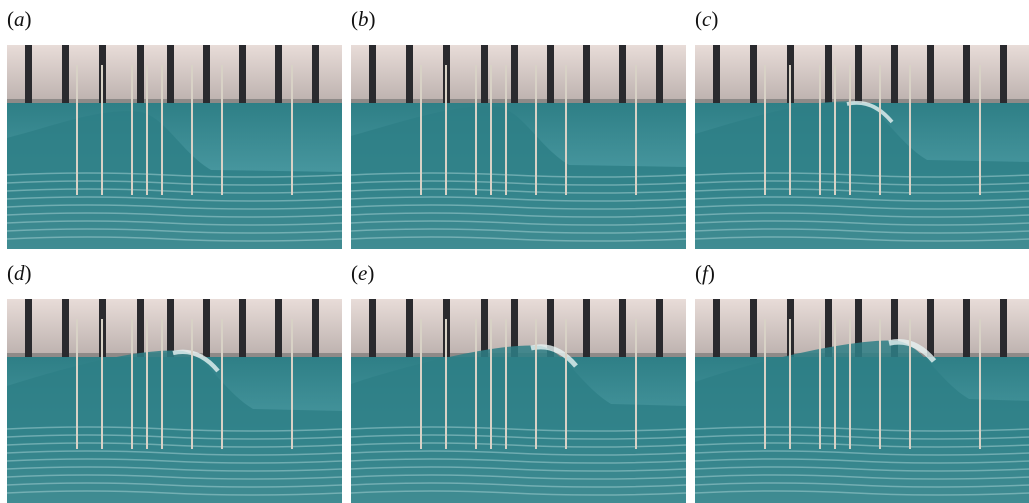 This screenshot has height=503, width=1029. Describe the element at coordinates (19, 19) in the screenshot. I see `panel-label: (a)` at that location.